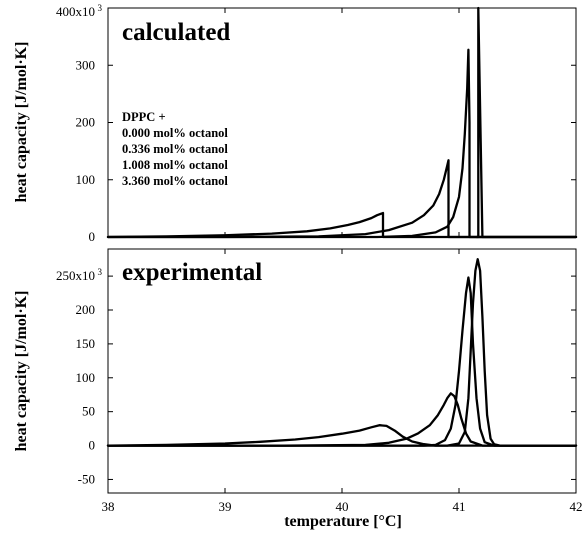 Image resolution: width=584 pixels, height=538 pixels. What do you see at coordinates (176, 32) in the screenshot?
I see `calculated-panel-title: calculated` at bounding box center [176, 32].